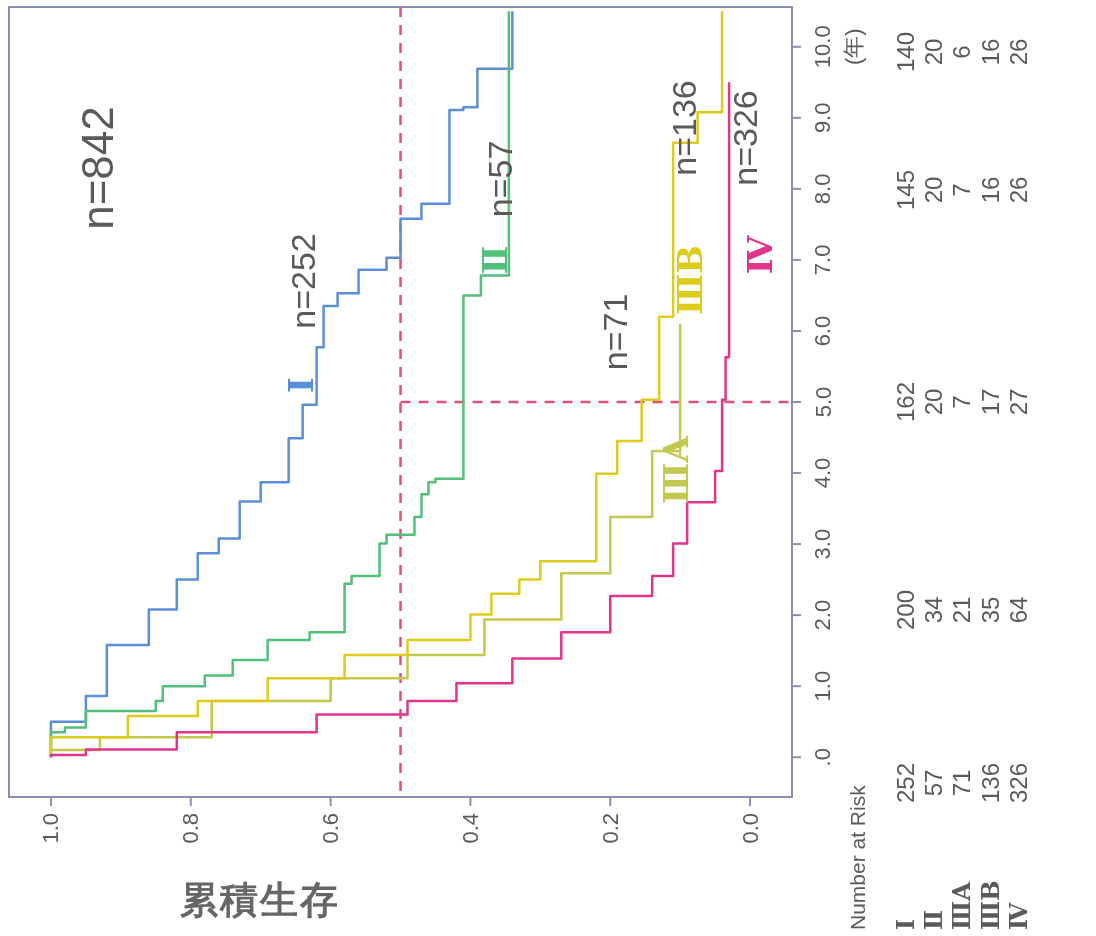 This screenshot has width=1096, height=936. What do you see at coordinates (857, 857) in the screenshot?
I see `text: Number at Risk` at bounding box center [857, 857].